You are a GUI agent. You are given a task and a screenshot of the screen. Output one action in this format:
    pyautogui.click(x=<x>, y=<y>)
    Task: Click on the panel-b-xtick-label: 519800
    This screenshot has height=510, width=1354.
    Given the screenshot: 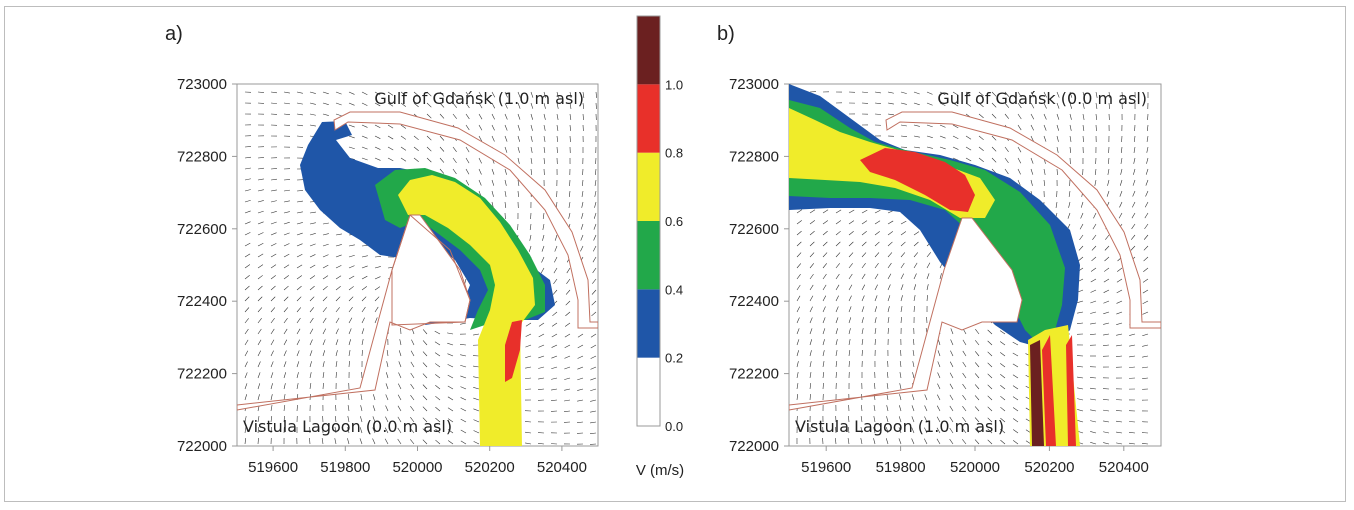 What is the action you would take?
    pyautogui.click(x=901, y=467)
    